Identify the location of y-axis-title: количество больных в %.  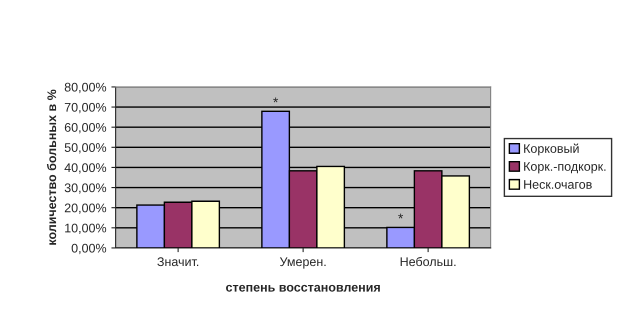
(51, 167).